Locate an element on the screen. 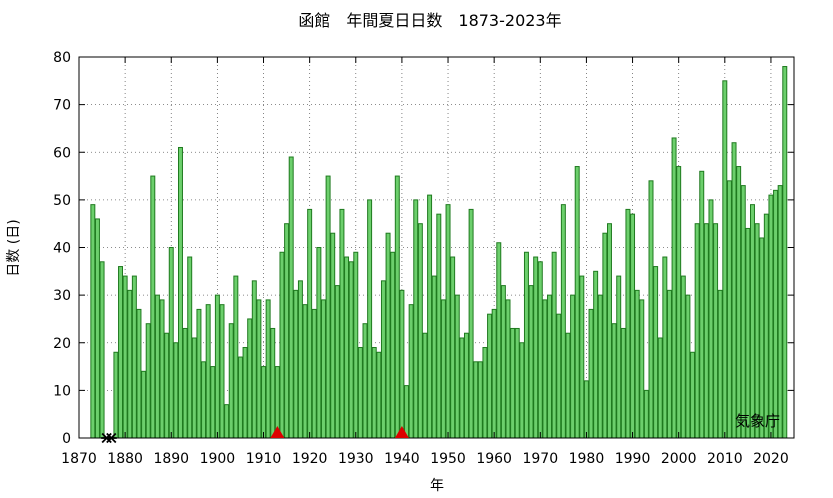 The image size is (833, 498). x-tick-label: 1940 is located at coordinates (402, 459).